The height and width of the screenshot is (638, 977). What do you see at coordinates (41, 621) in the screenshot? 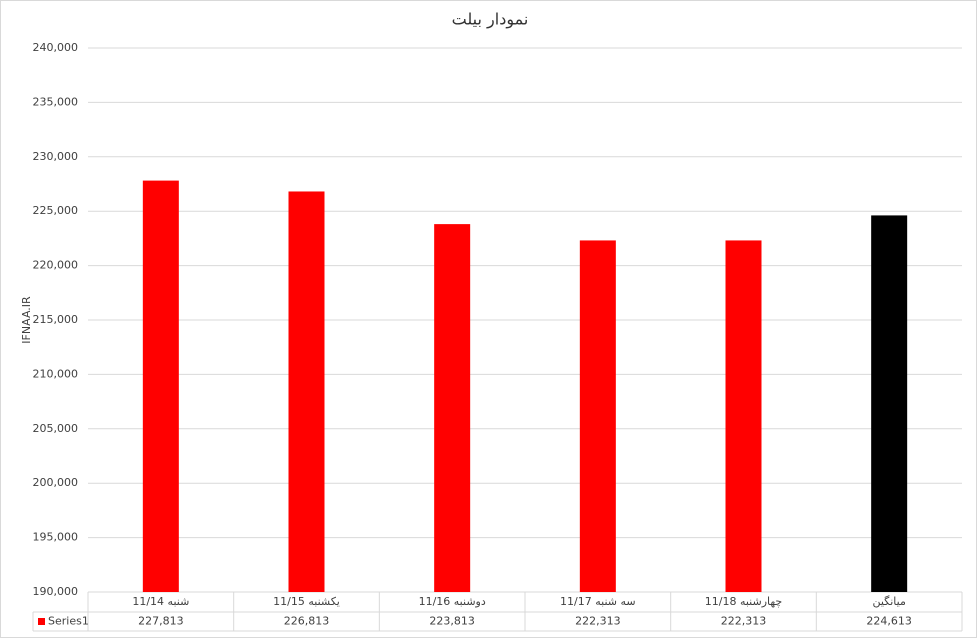
I see `legend-swatch` at bounding box center [41, 621].